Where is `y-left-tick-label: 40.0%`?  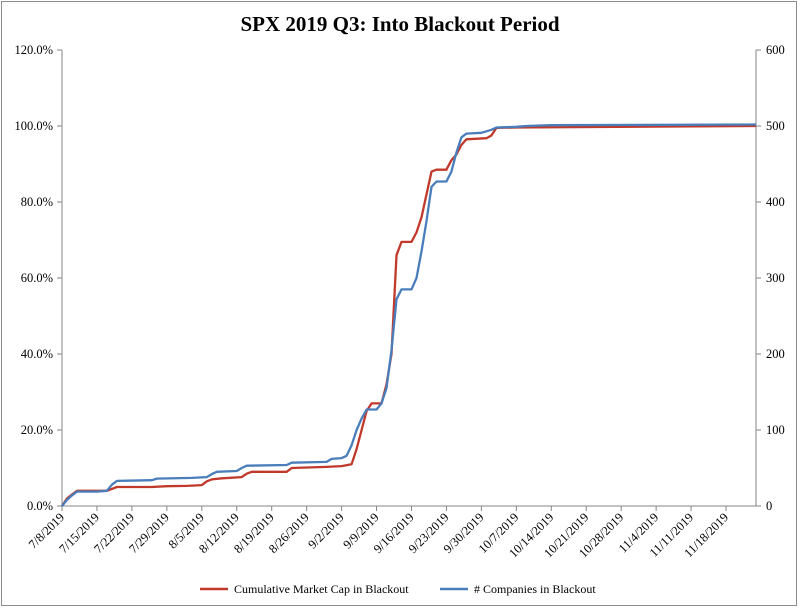 y-left-tick-label: 40.0% is located at coordinates (37, 354).